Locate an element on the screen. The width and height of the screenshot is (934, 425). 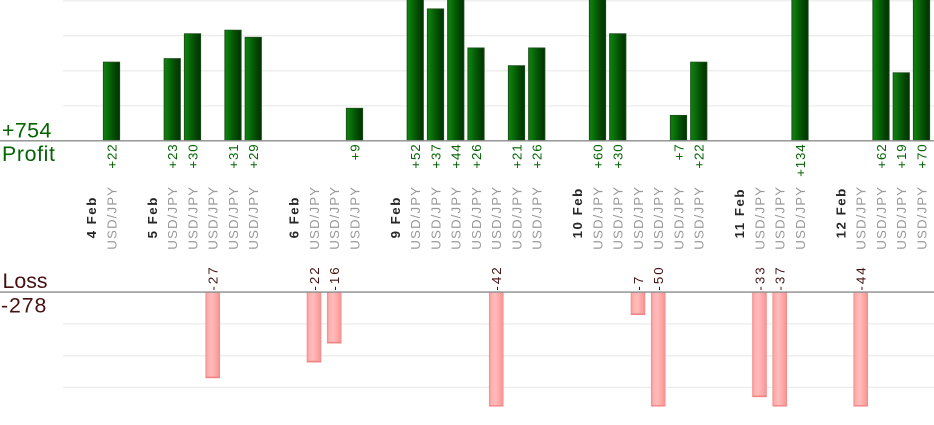
svg-text: -278 is located at coordinates (24, 306).